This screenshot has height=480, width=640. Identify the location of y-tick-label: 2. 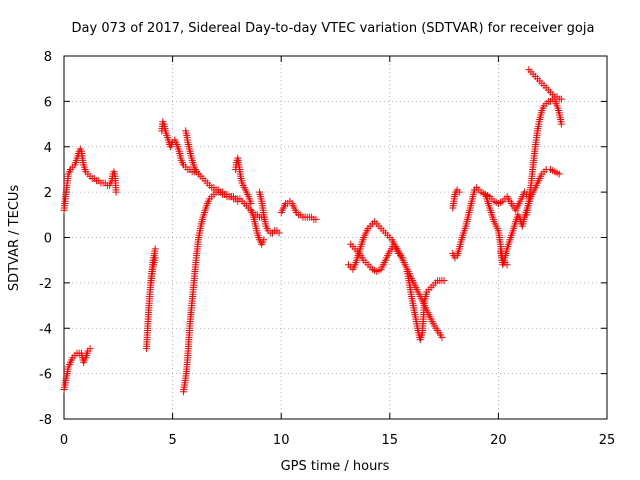
(48, 193).